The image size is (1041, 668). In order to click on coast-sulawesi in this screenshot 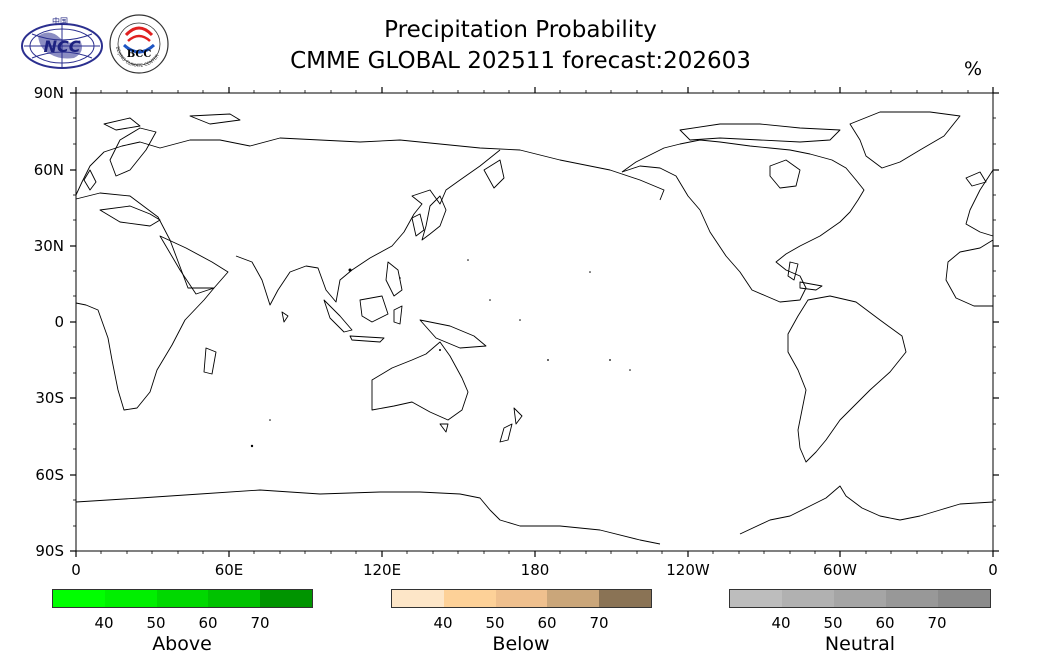, I will do `click(398, 315)`.